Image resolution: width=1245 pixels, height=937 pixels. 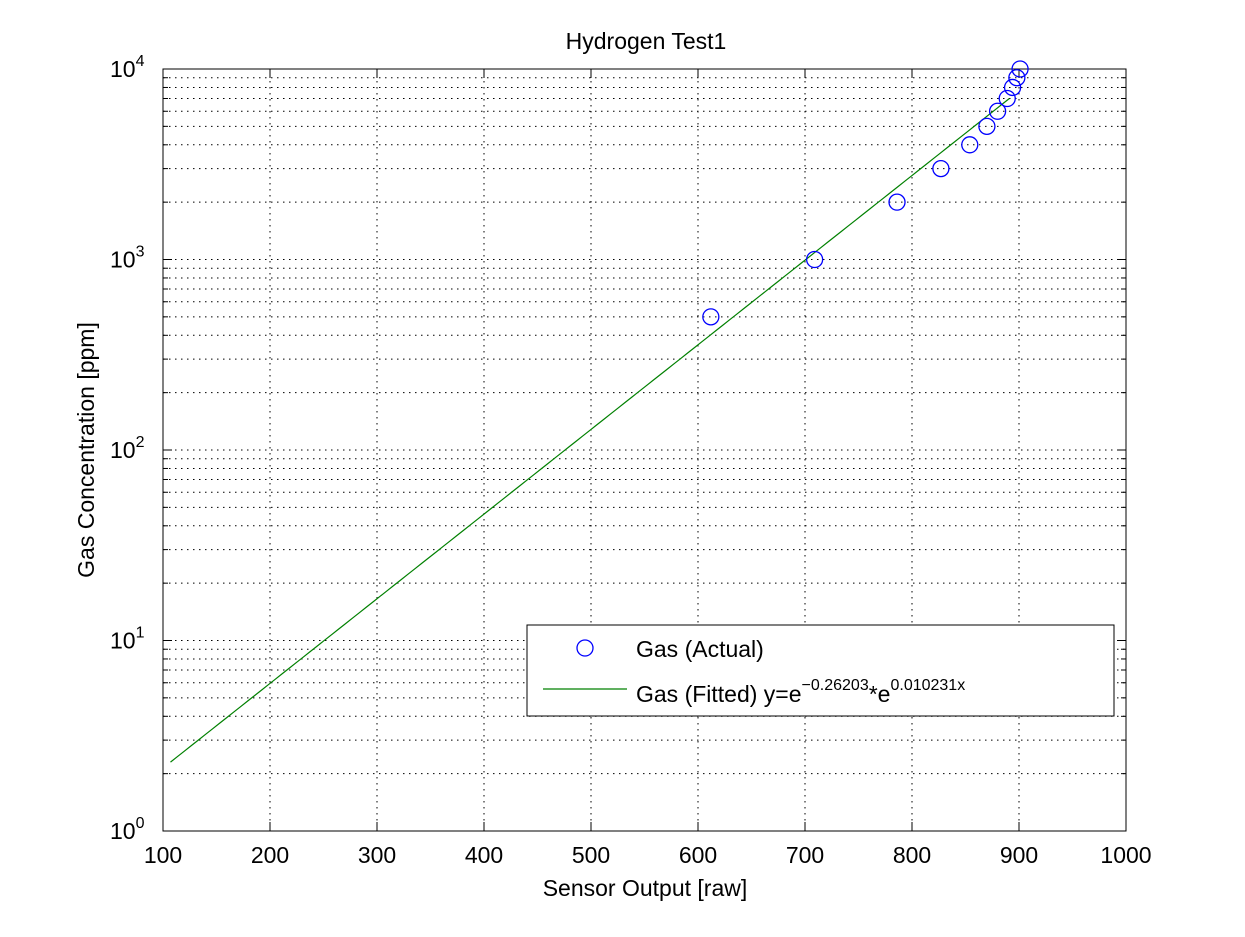 I want to click on chart-title: Hydrogen Test1, so click(x=646, y=41).